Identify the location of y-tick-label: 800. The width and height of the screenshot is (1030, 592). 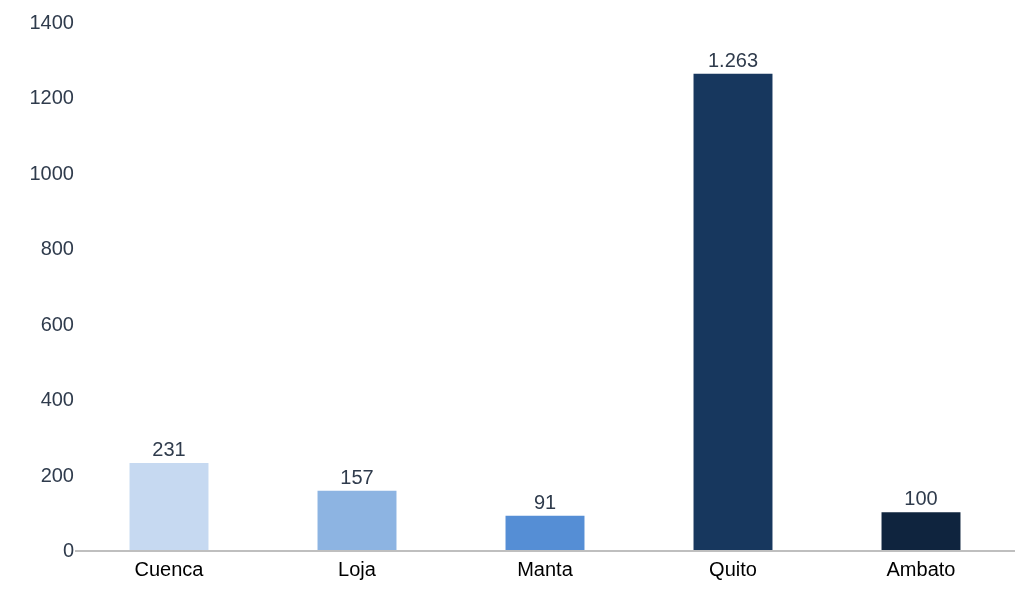
(57, 248).